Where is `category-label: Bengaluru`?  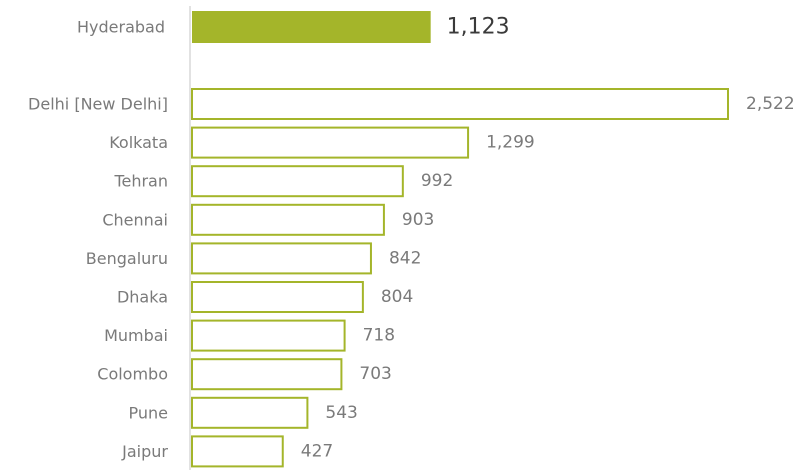
category-label: Bengaluru is located at coordinates (127, 258).